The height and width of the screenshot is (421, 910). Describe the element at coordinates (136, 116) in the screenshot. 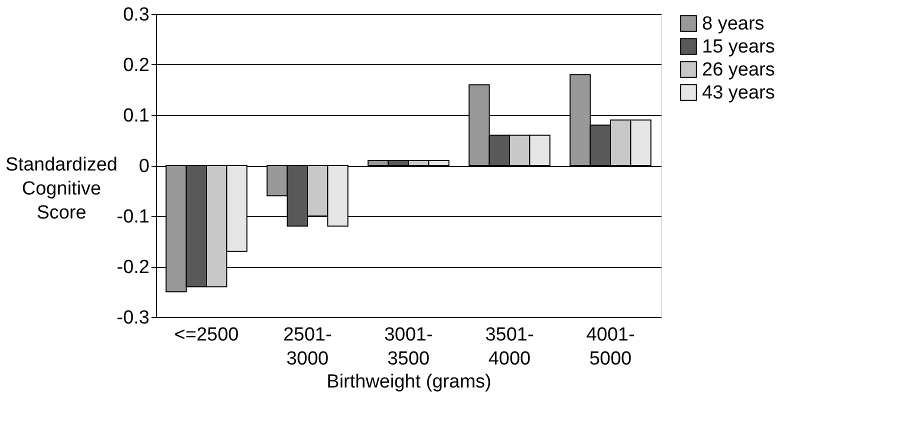

I see `y-tick-label: 0.1` at that location.